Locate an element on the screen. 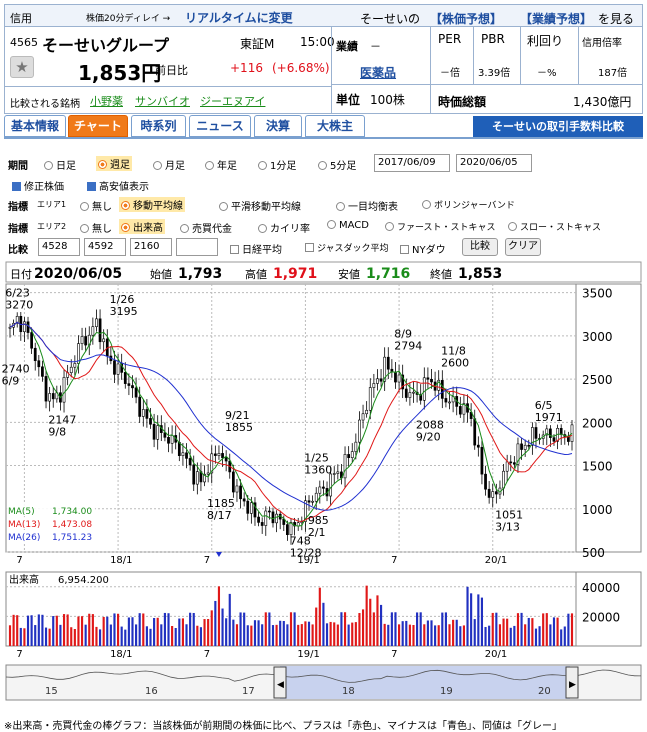 The width and height of the screenshot is (647, 732). period-weekly: 週足 is located at coordinates (114, 163).